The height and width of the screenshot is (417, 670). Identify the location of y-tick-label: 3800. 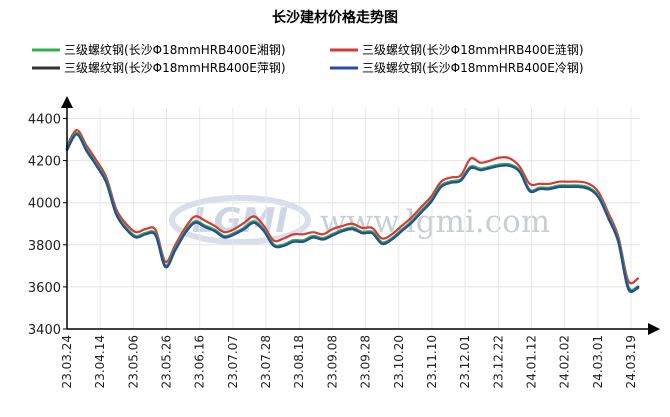
(44, 246).